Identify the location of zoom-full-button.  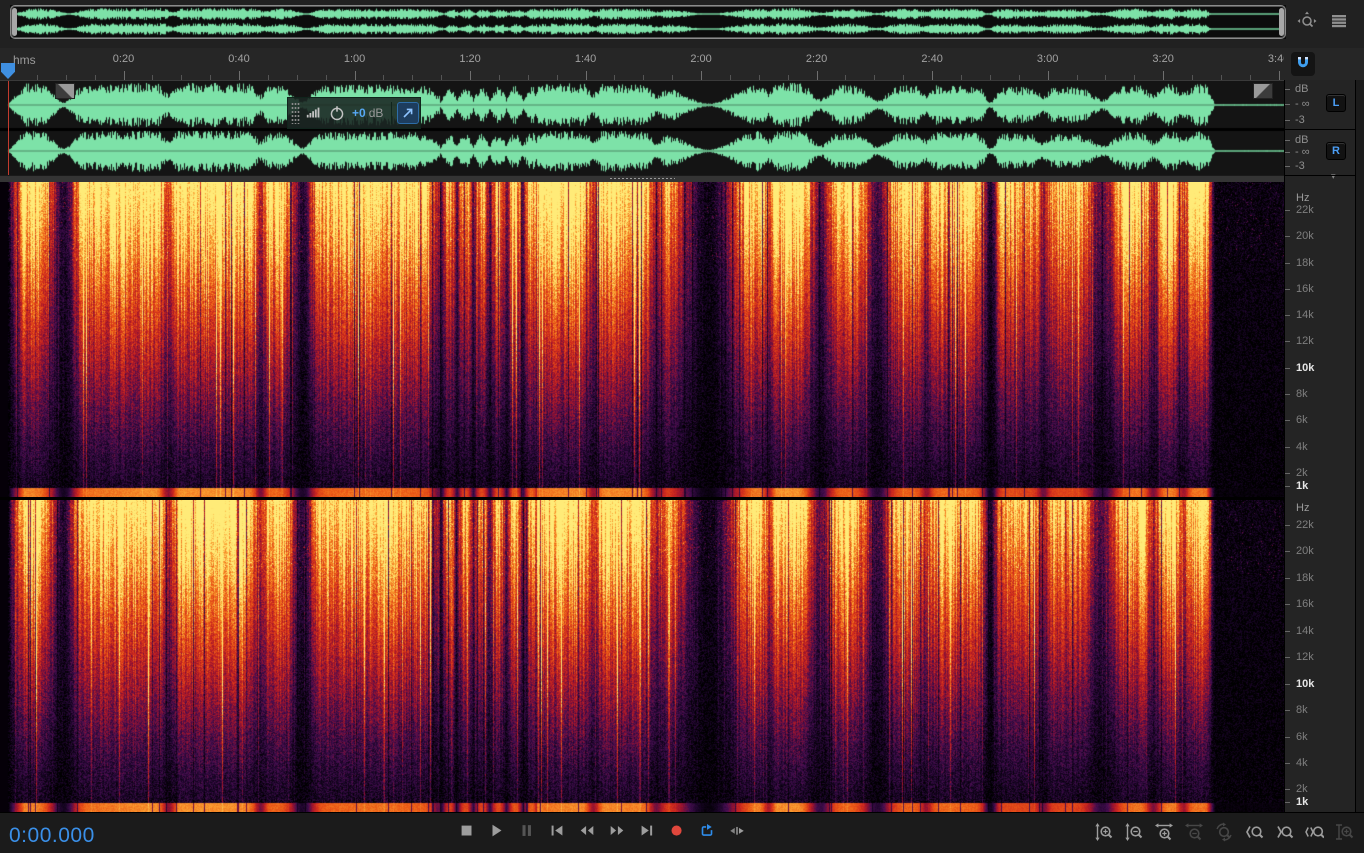
(1343, 832).